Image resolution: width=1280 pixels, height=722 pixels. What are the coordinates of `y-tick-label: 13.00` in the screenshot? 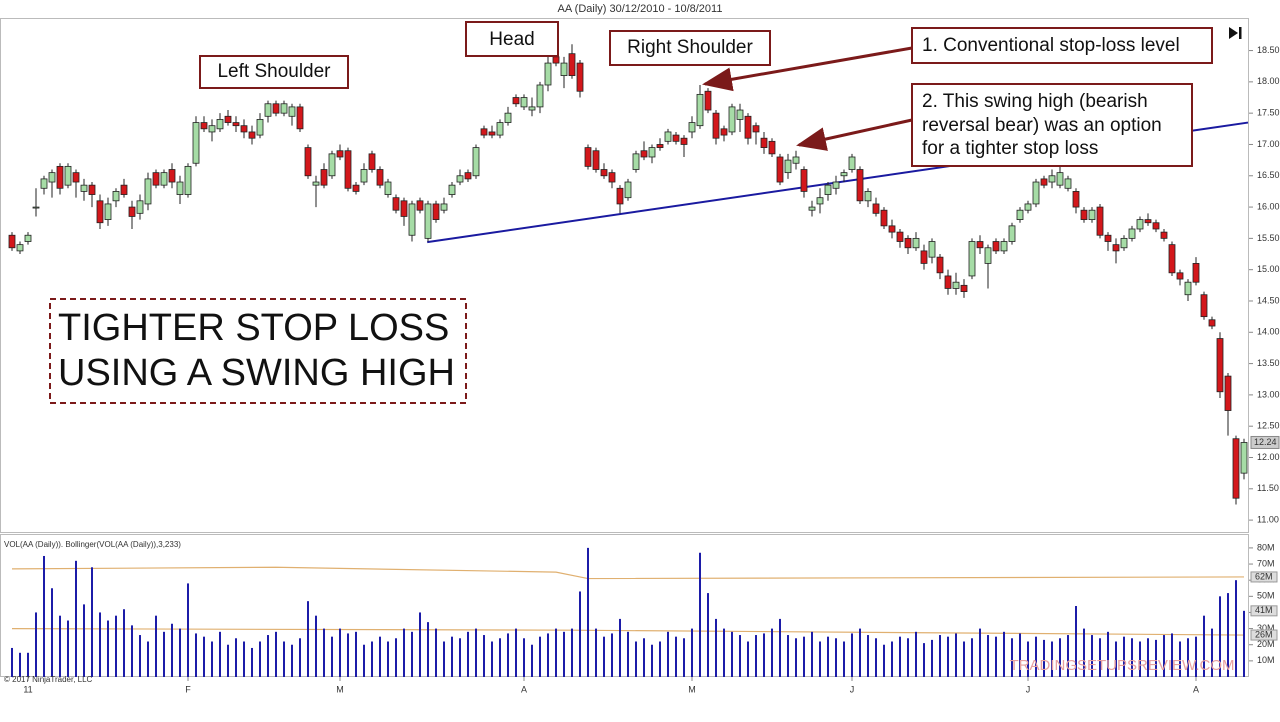 It's located at (1268, 394).